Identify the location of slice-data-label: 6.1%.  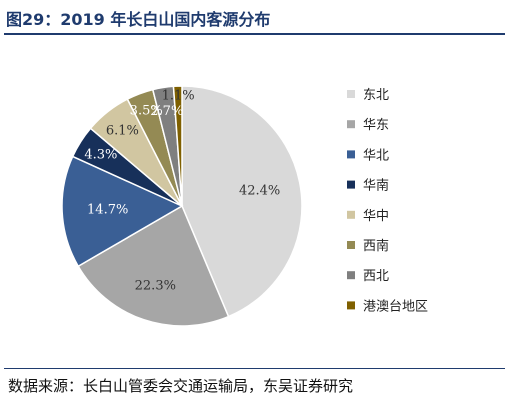
(122, 131).